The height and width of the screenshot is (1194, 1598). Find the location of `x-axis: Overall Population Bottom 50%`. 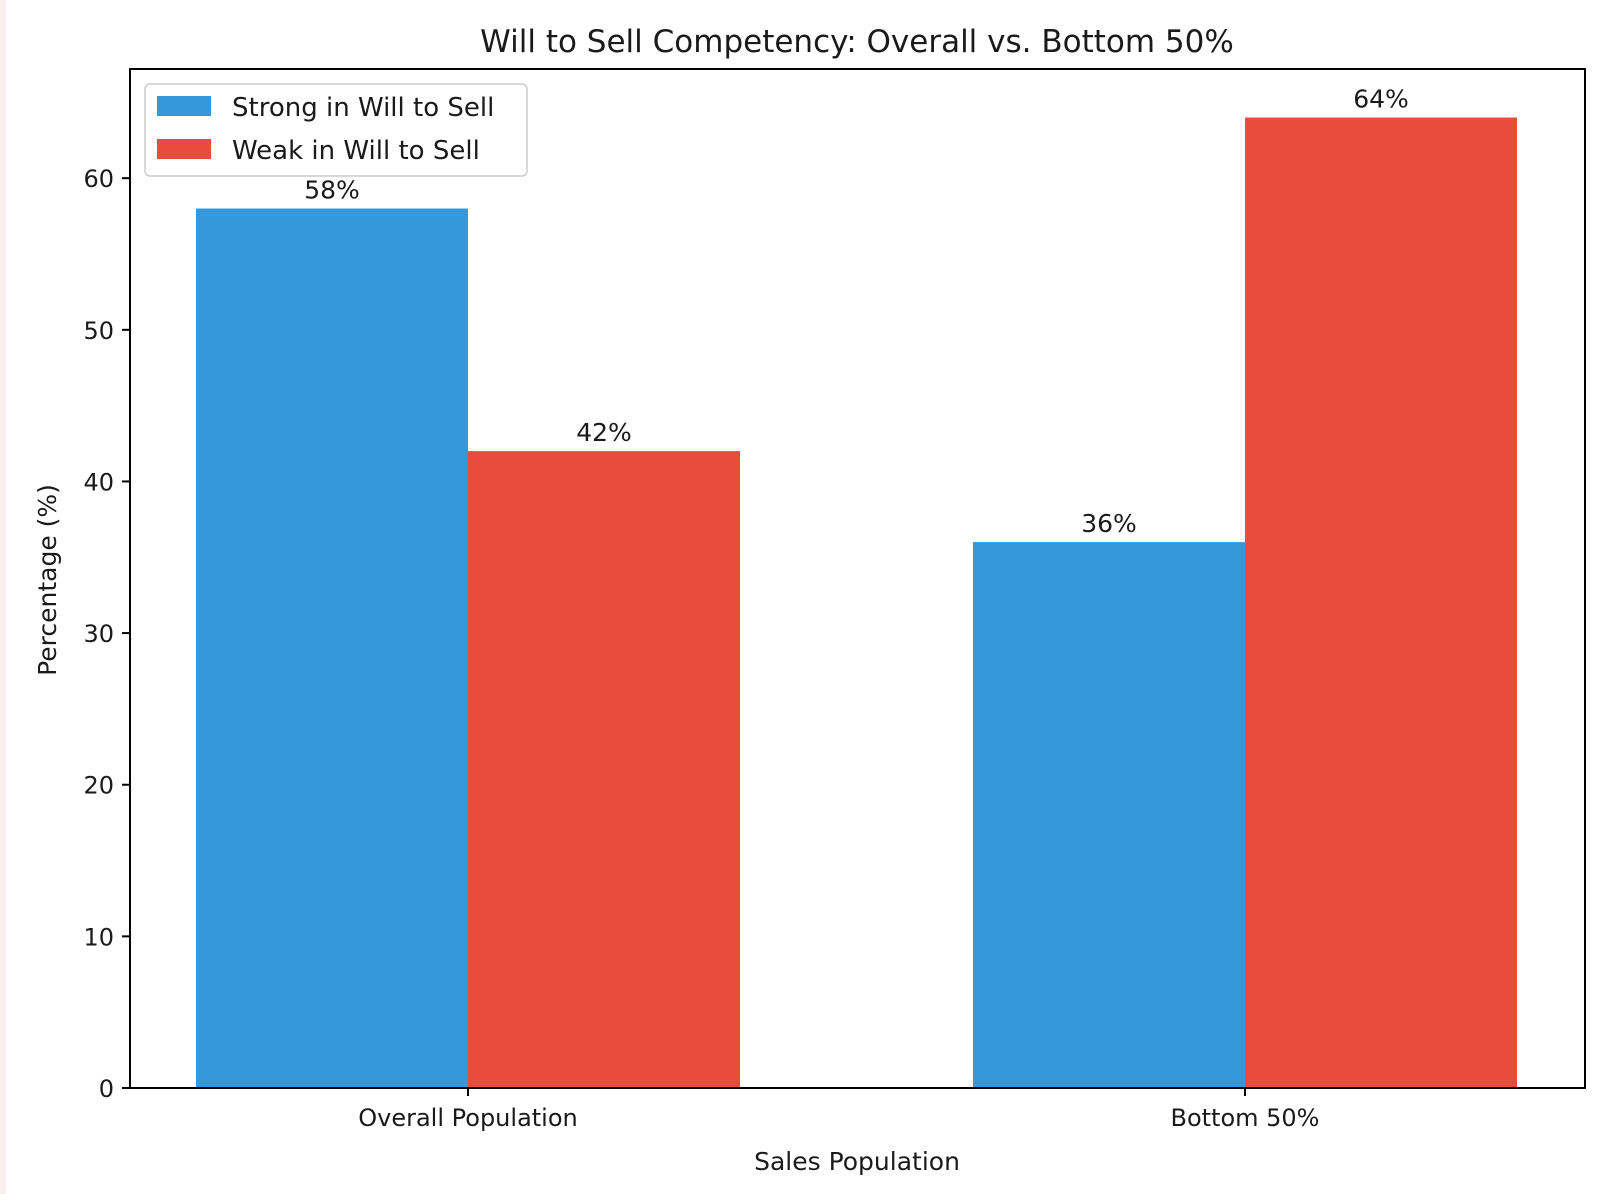

x-axis: Overall Population Bottom 50% is located at coordinates (839, 1110).